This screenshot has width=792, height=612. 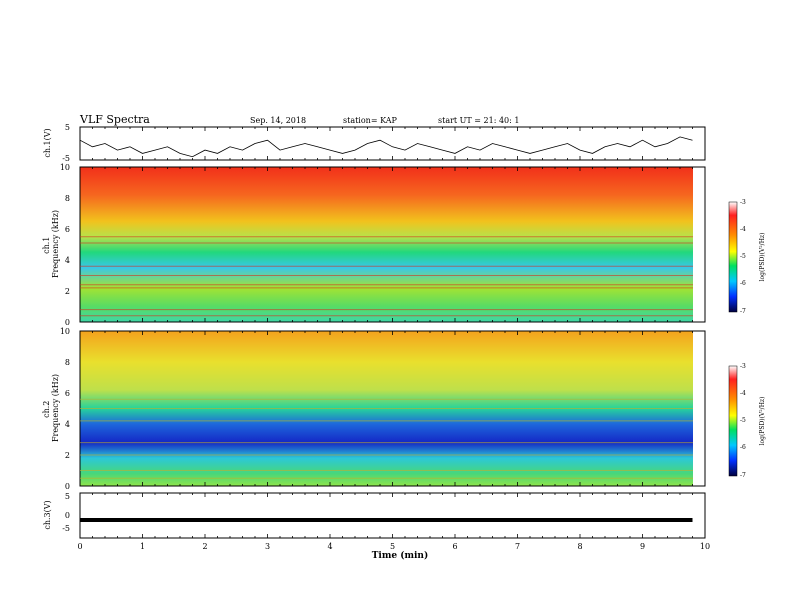 I want to click on ch1-ytick-2: 2, so click(x=67, y=291).